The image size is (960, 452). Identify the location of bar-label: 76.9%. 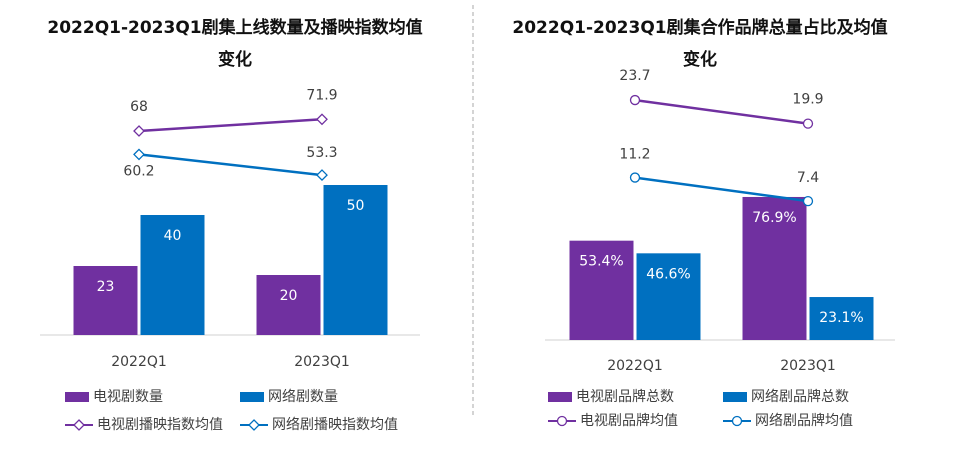
(774, 218).